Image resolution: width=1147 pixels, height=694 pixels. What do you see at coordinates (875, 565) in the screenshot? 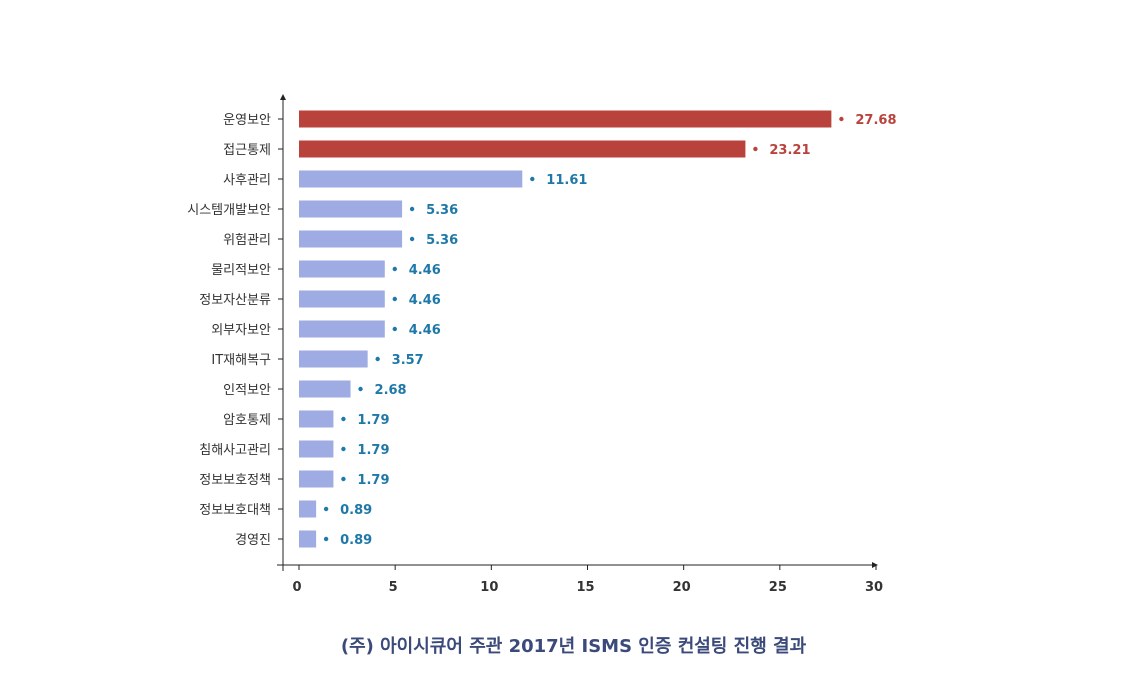
I see `x-axis-arrow` at bounding box center [875, 565].